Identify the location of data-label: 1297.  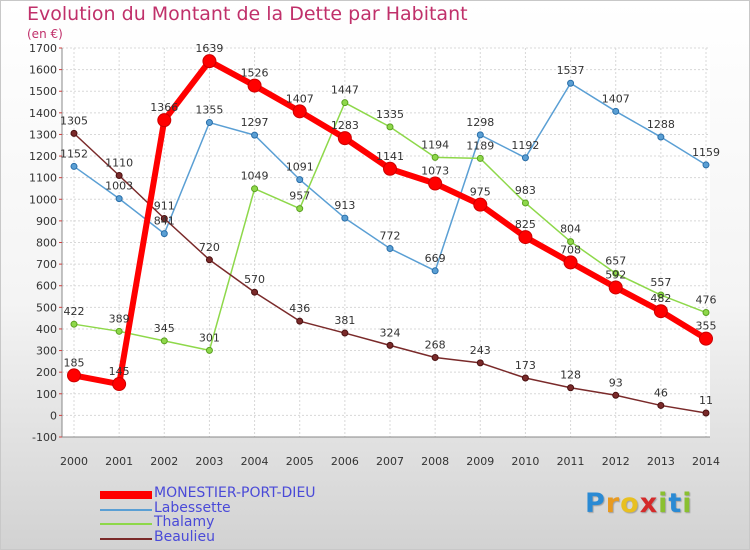
(255, 122).